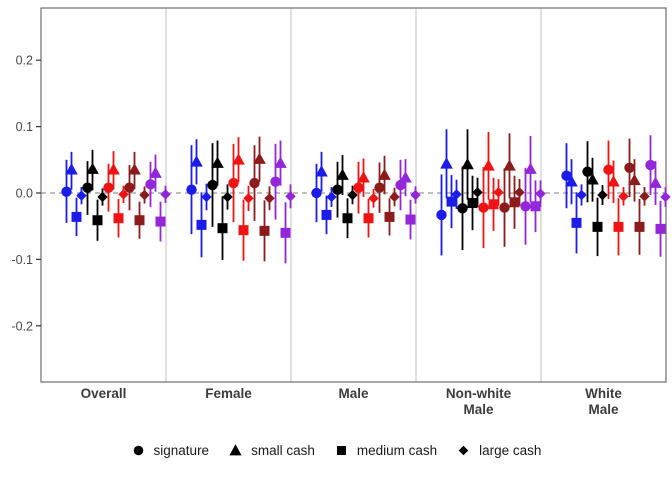  I want to click on facet-label: Overall, so click(104, 393).